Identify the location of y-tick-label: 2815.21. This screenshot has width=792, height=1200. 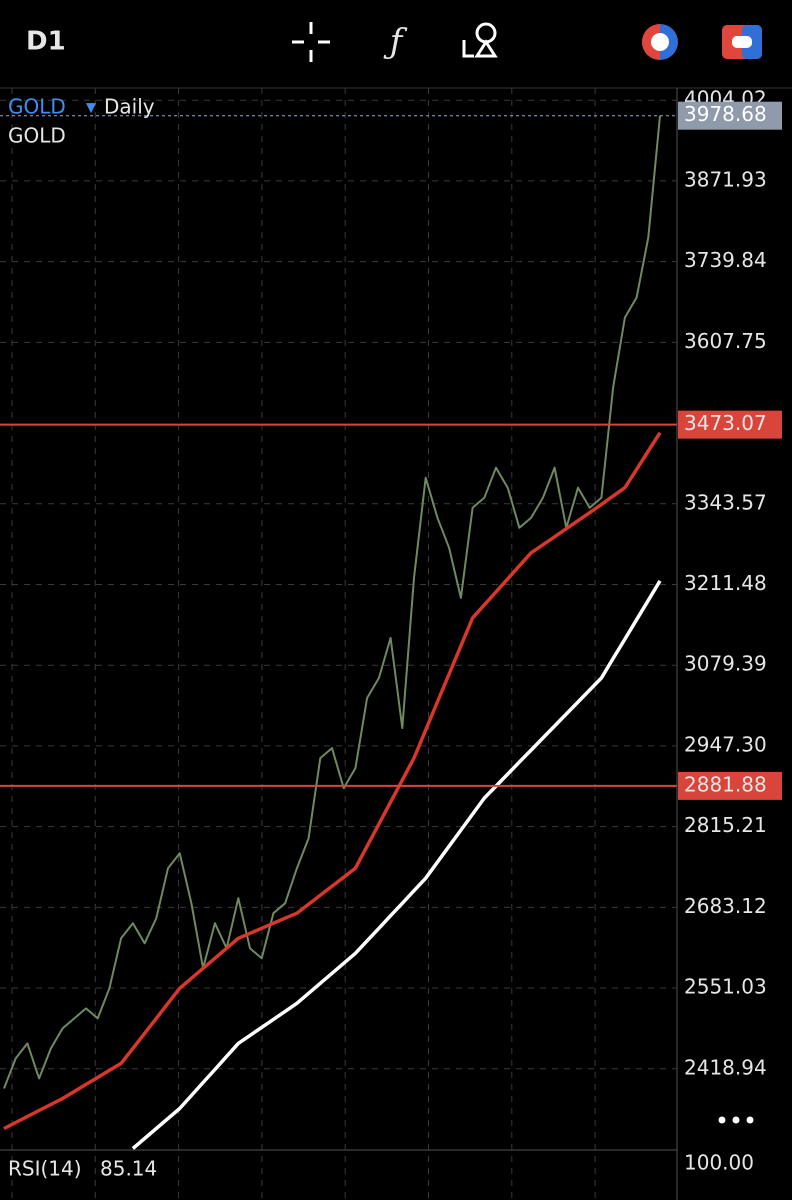
(725, 825).